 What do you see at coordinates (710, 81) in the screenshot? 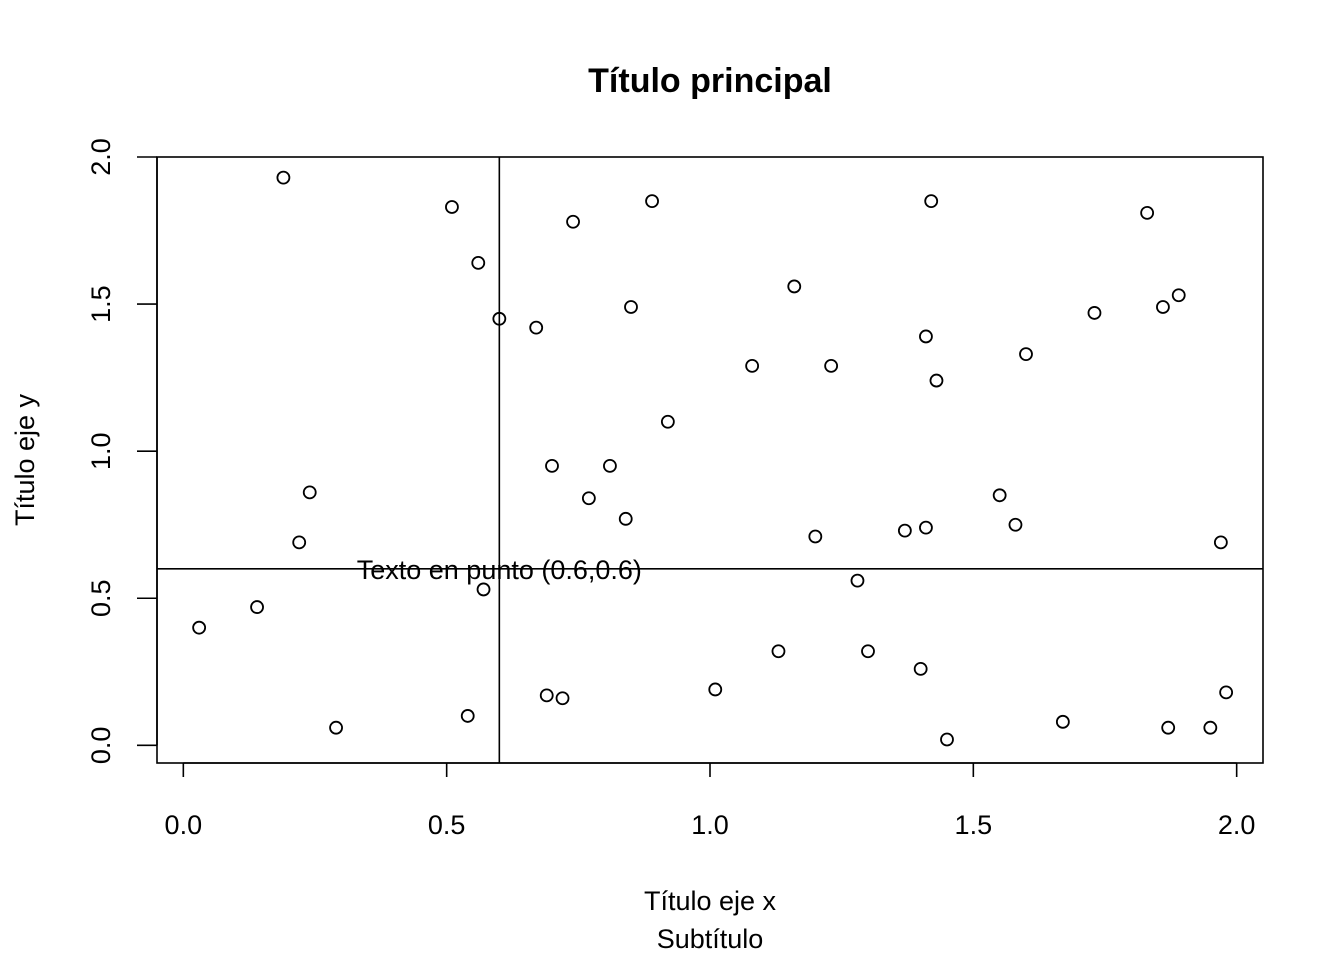
I see `chart-title: Título principal` at bounding box center [710, 81].